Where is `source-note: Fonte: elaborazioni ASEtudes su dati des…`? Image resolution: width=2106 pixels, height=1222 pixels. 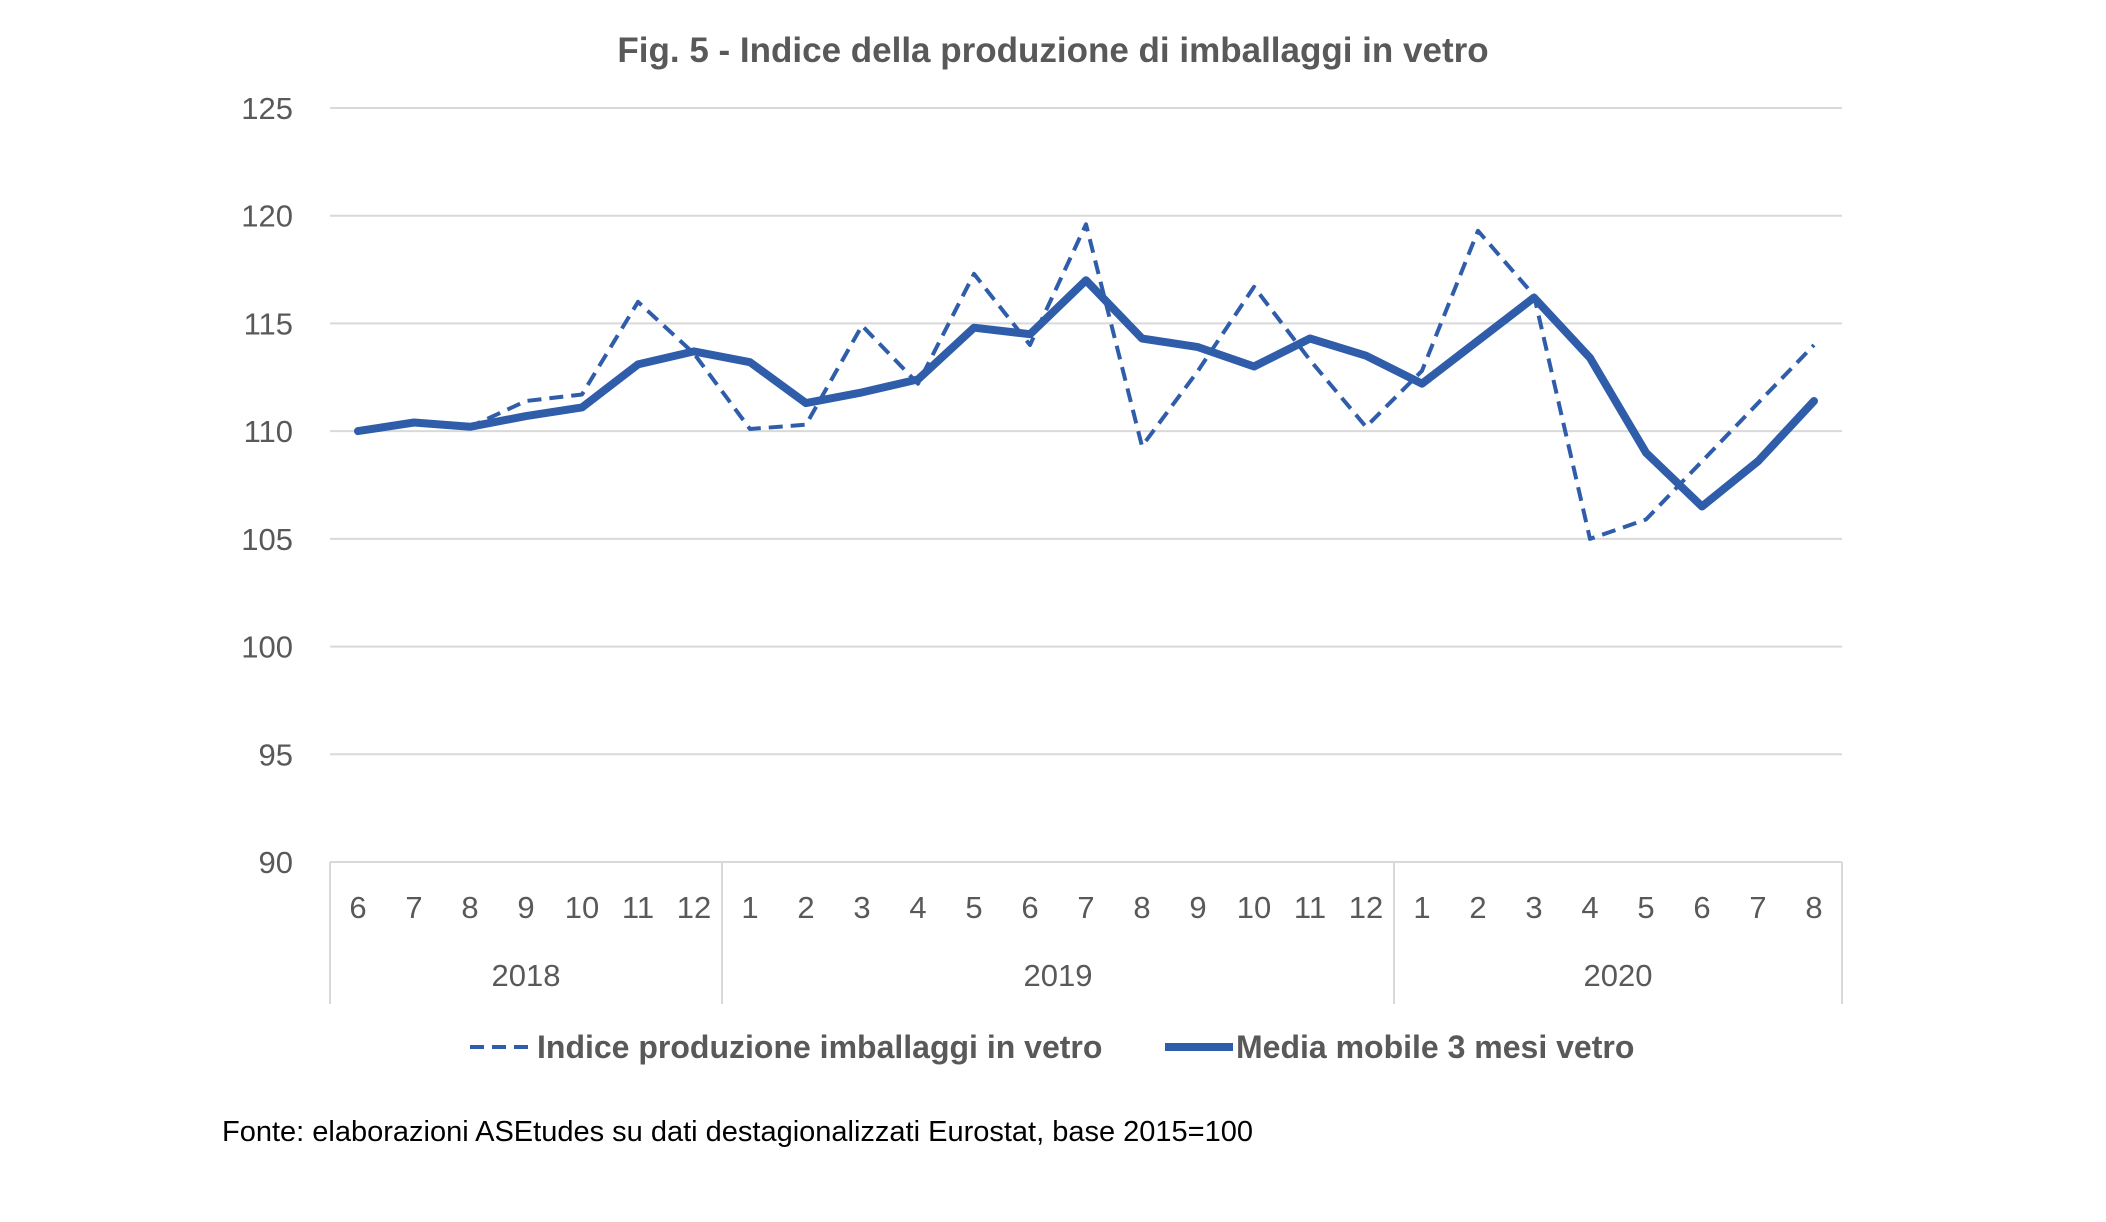 source-note: Fonte: elaborazioni ASEtudes su dati des… is located at coordinates (738, 1132).